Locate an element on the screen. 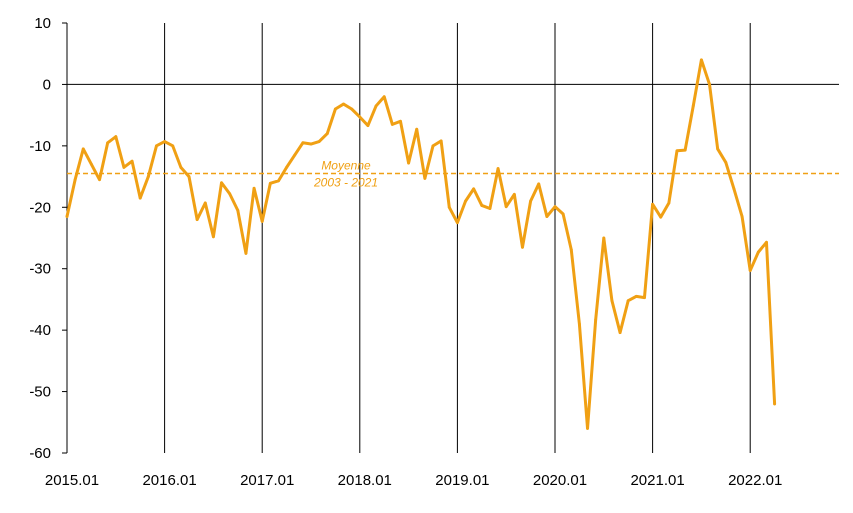 The width and height of the screenshot is (853, 513). x-tick-label: 2019.01 is located at coordinates (462, 480).